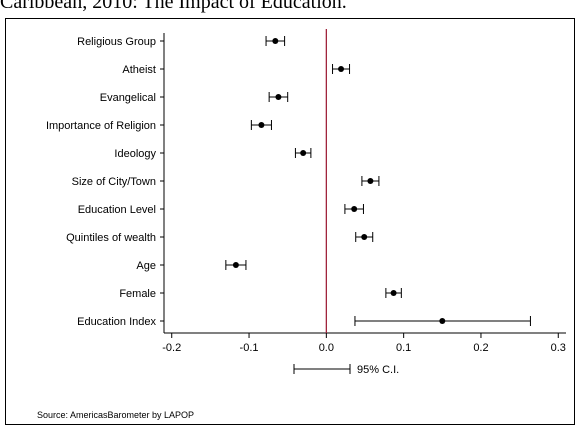  What do you see at coordinates (249, 348) in the screenshot?
I see `x-tick-label: -0.1` at bounding box center [249, 348].